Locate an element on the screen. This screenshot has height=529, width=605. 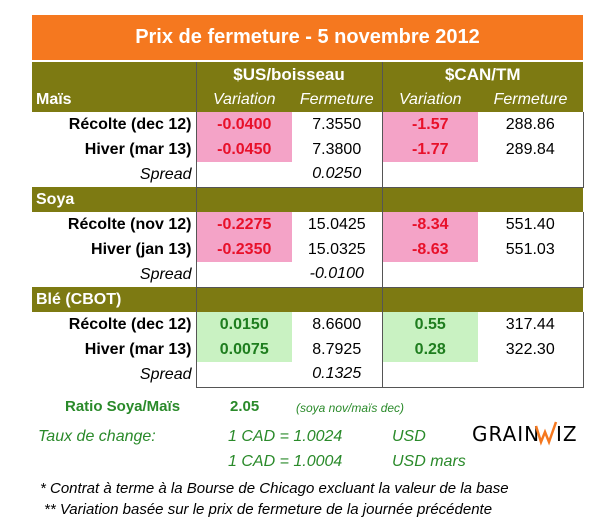
row-label: Hiver (jan 13) is located at coordinates (114, 249).